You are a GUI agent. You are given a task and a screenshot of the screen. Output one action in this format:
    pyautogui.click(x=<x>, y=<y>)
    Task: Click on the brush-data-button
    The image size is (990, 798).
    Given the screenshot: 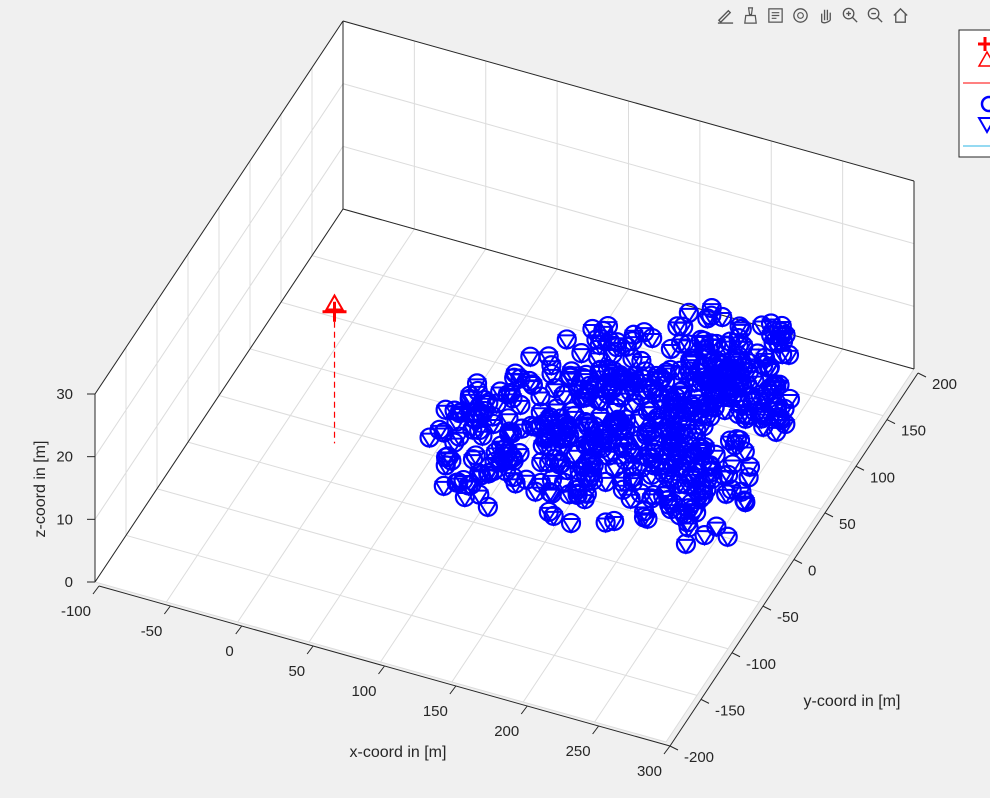 What is the action you would take?
    pyautogui.click(x=750, y=15)
    